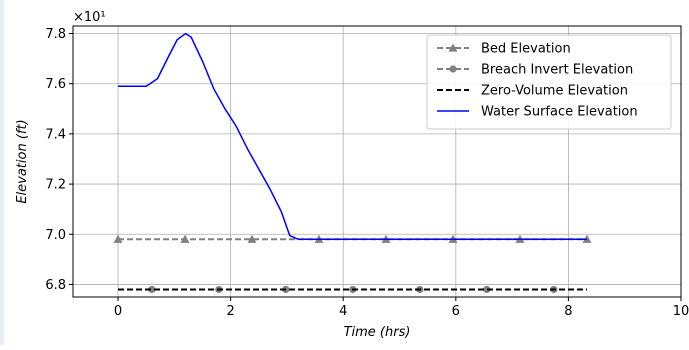  What do you see at coordinates (456, 311) in the screenshot?
I see `x-tick-label: 6` at bounding box center [456, 311].